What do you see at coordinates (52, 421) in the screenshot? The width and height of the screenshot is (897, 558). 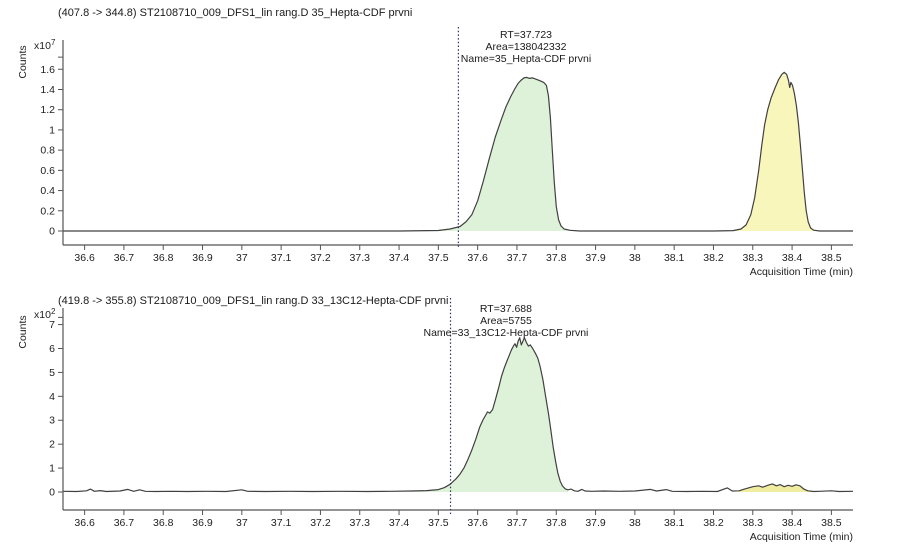 I see `y-tick-label: 3` at bounding box center [52, 421].